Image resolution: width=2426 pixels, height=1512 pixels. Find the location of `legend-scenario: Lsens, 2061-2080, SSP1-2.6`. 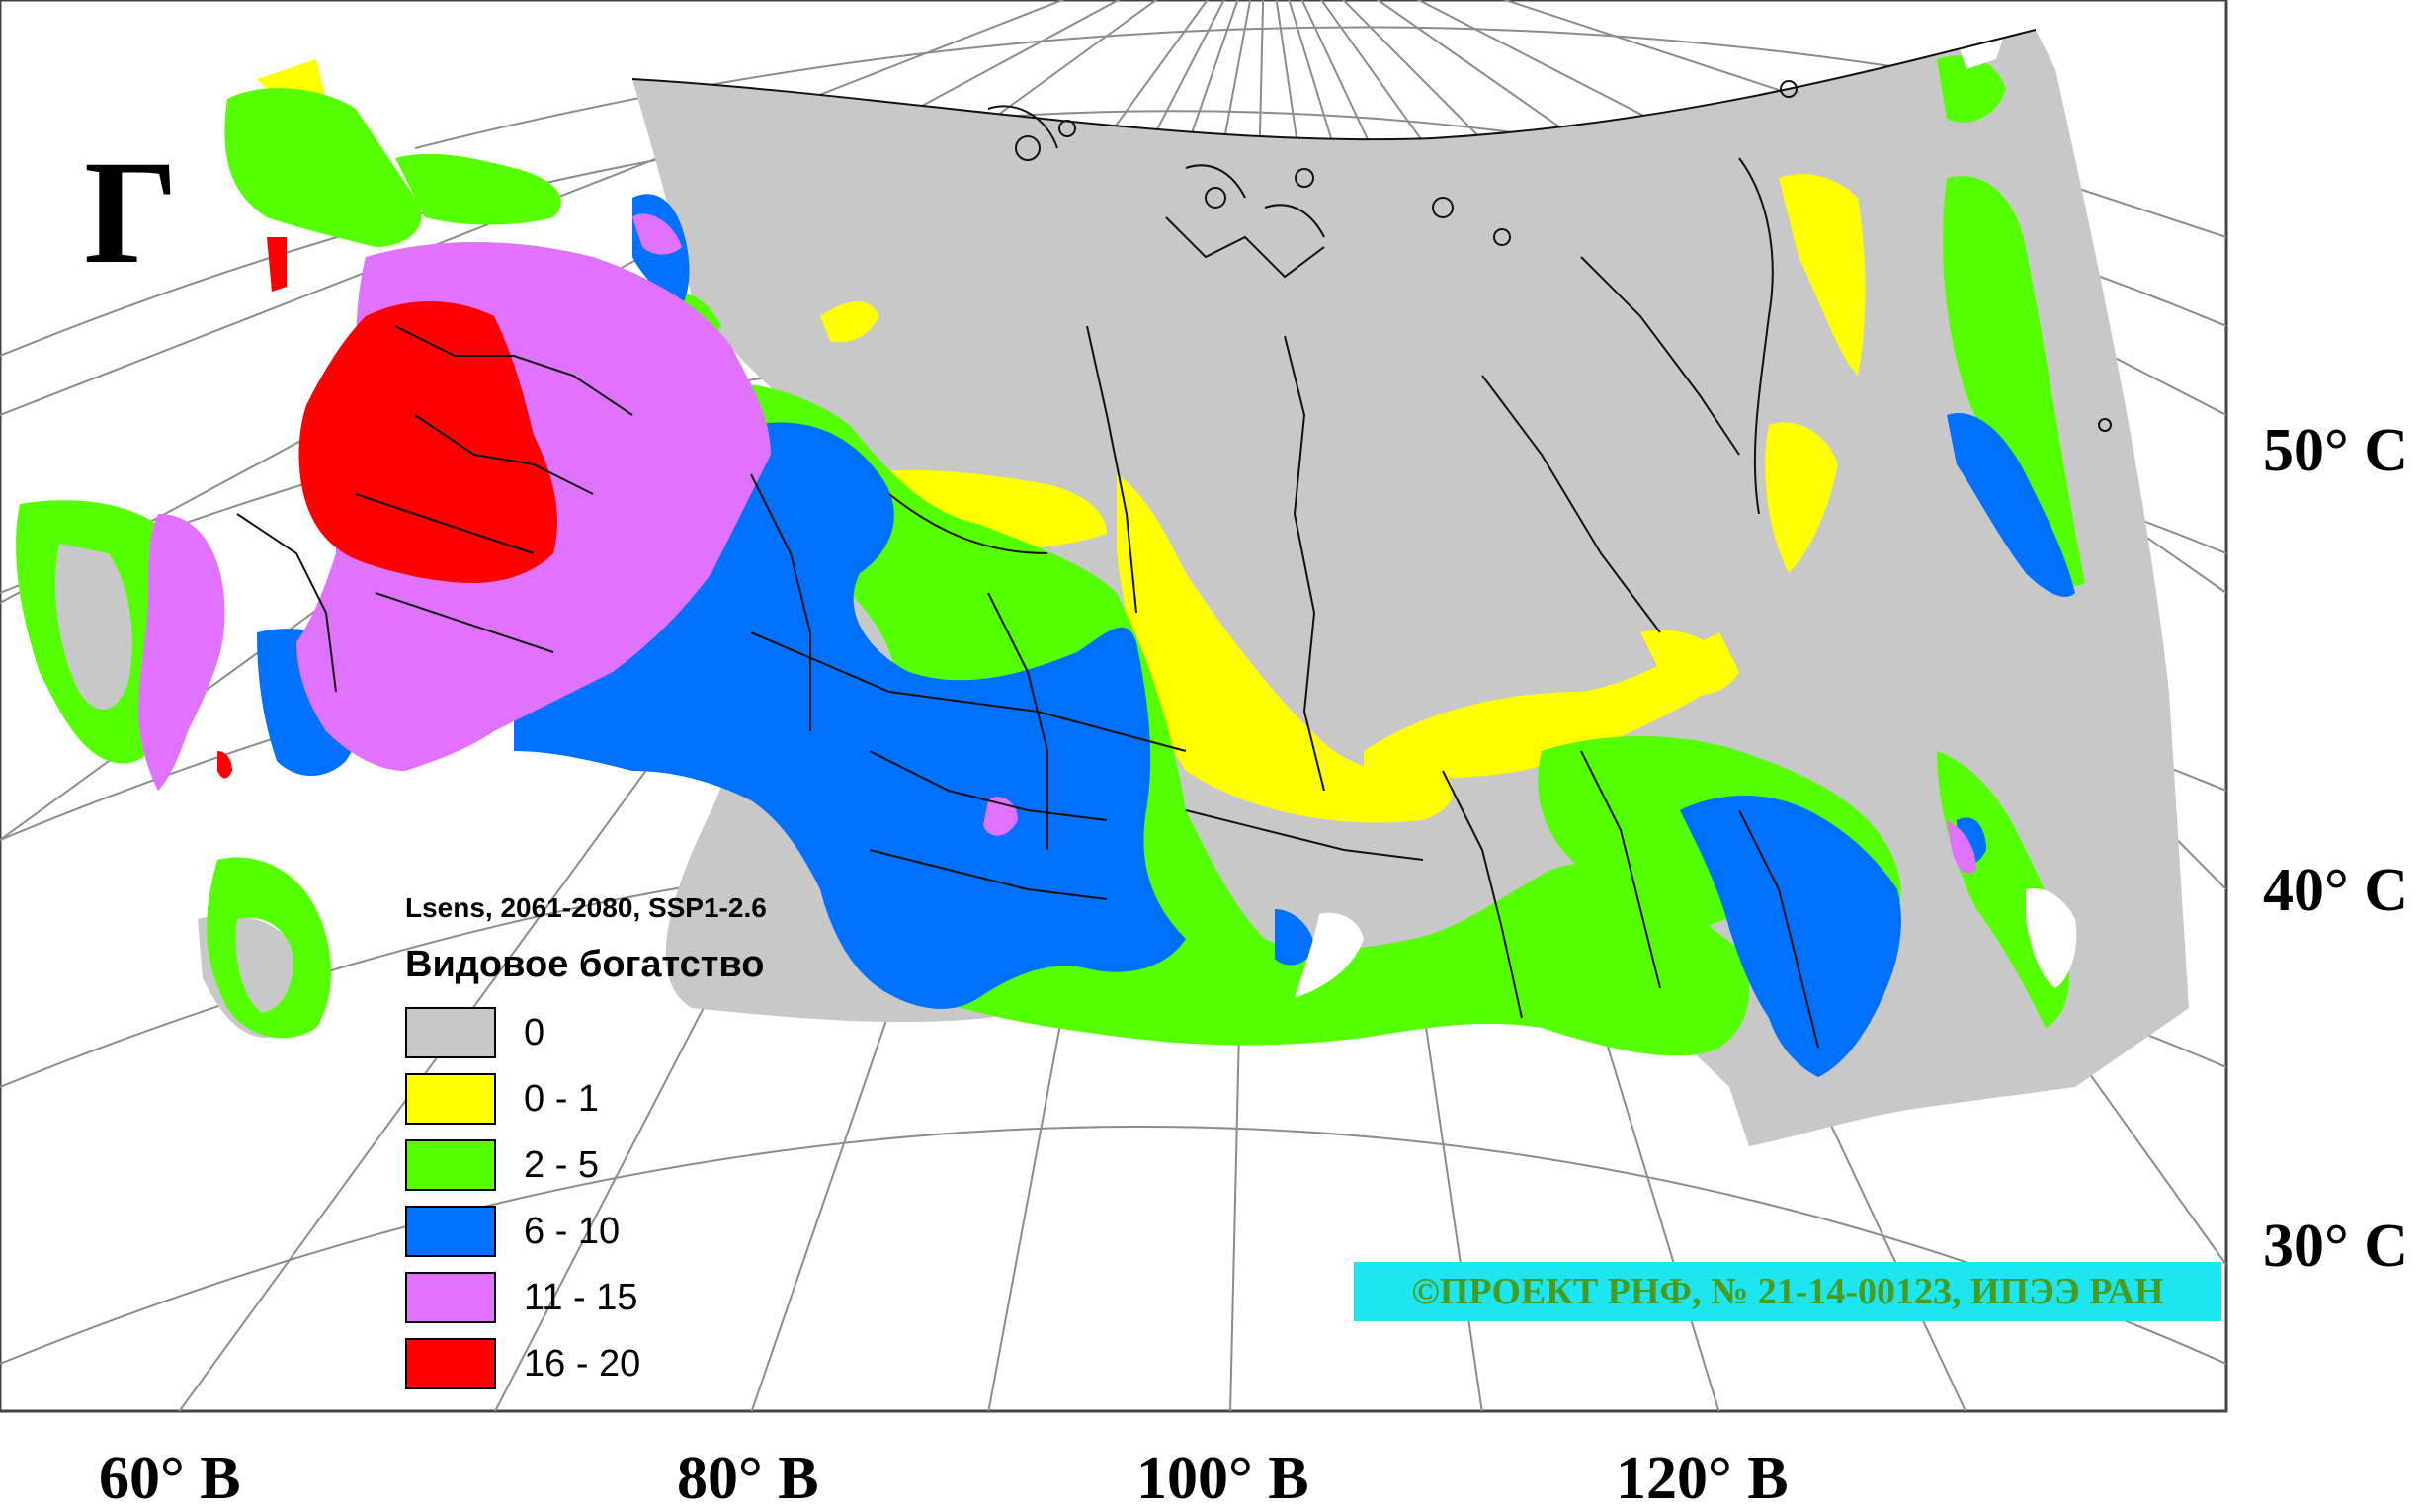

legend-scenario: Lsens, 2061-2080, SSP1-2.6 is located at coordinates (586, 907).